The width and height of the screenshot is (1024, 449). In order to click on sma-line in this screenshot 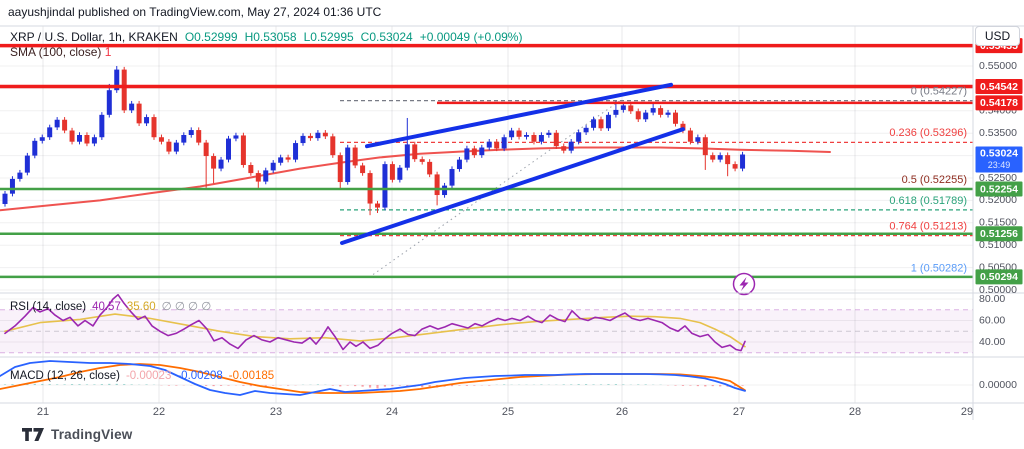, I will do `click(415, 179)`.